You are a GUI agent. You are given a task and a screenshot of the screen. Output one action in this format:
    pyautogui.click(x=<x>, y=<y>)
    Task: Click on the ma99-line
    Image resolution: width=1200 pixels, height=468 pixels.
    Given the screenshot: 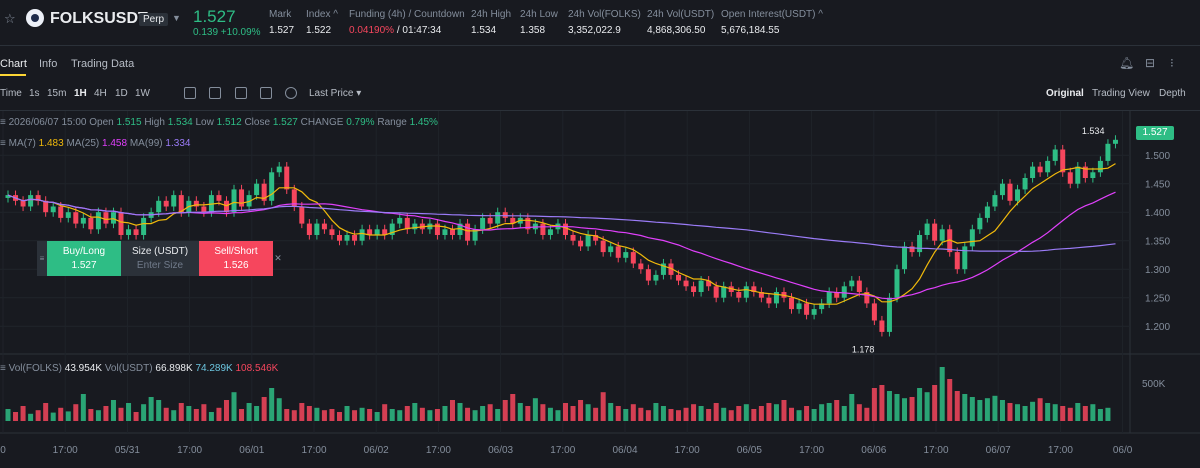 What is the action you would take?
    pyautogui.click(x=561, y=223)
    